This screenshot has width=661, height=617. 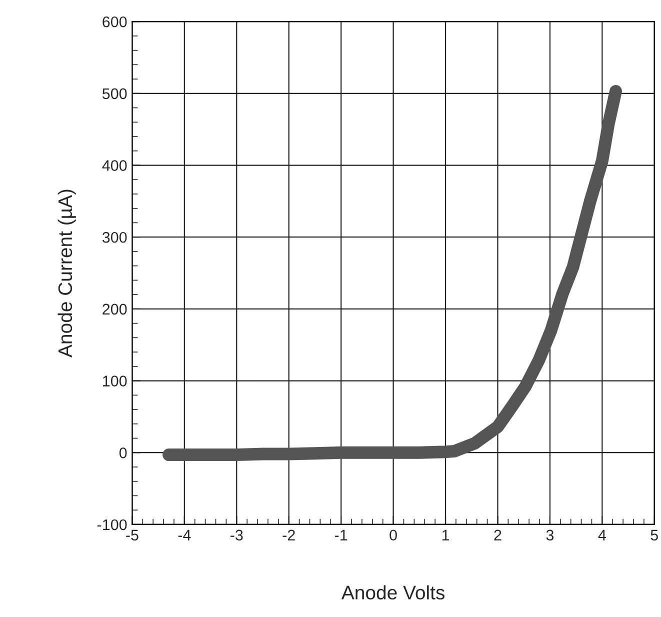 I want to click on y-tick-label: 500, so click(x=114, y=94).